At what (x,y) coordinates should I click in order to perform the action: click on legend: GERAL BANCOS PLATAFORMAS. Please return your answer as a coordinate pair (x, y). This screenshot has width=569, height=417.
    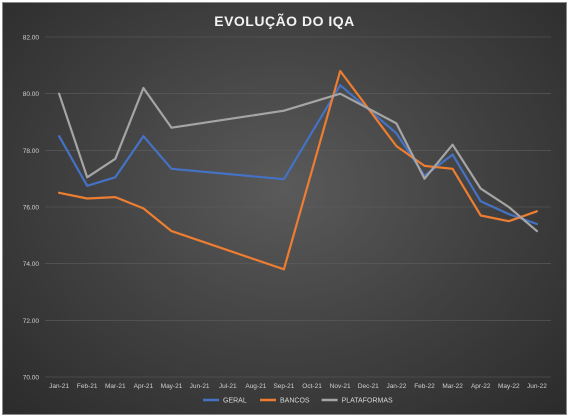
    Looking at the image, I should click on (298, 401).